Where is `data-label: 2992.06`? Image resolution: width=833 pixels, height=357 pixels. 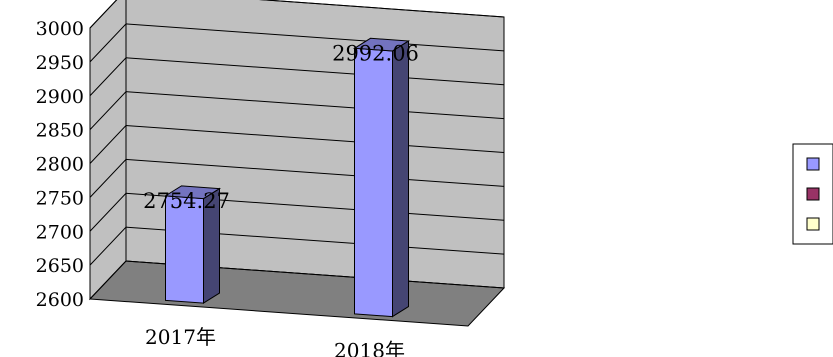
data-label: 2992.06 is located at coordinates (375, 53).